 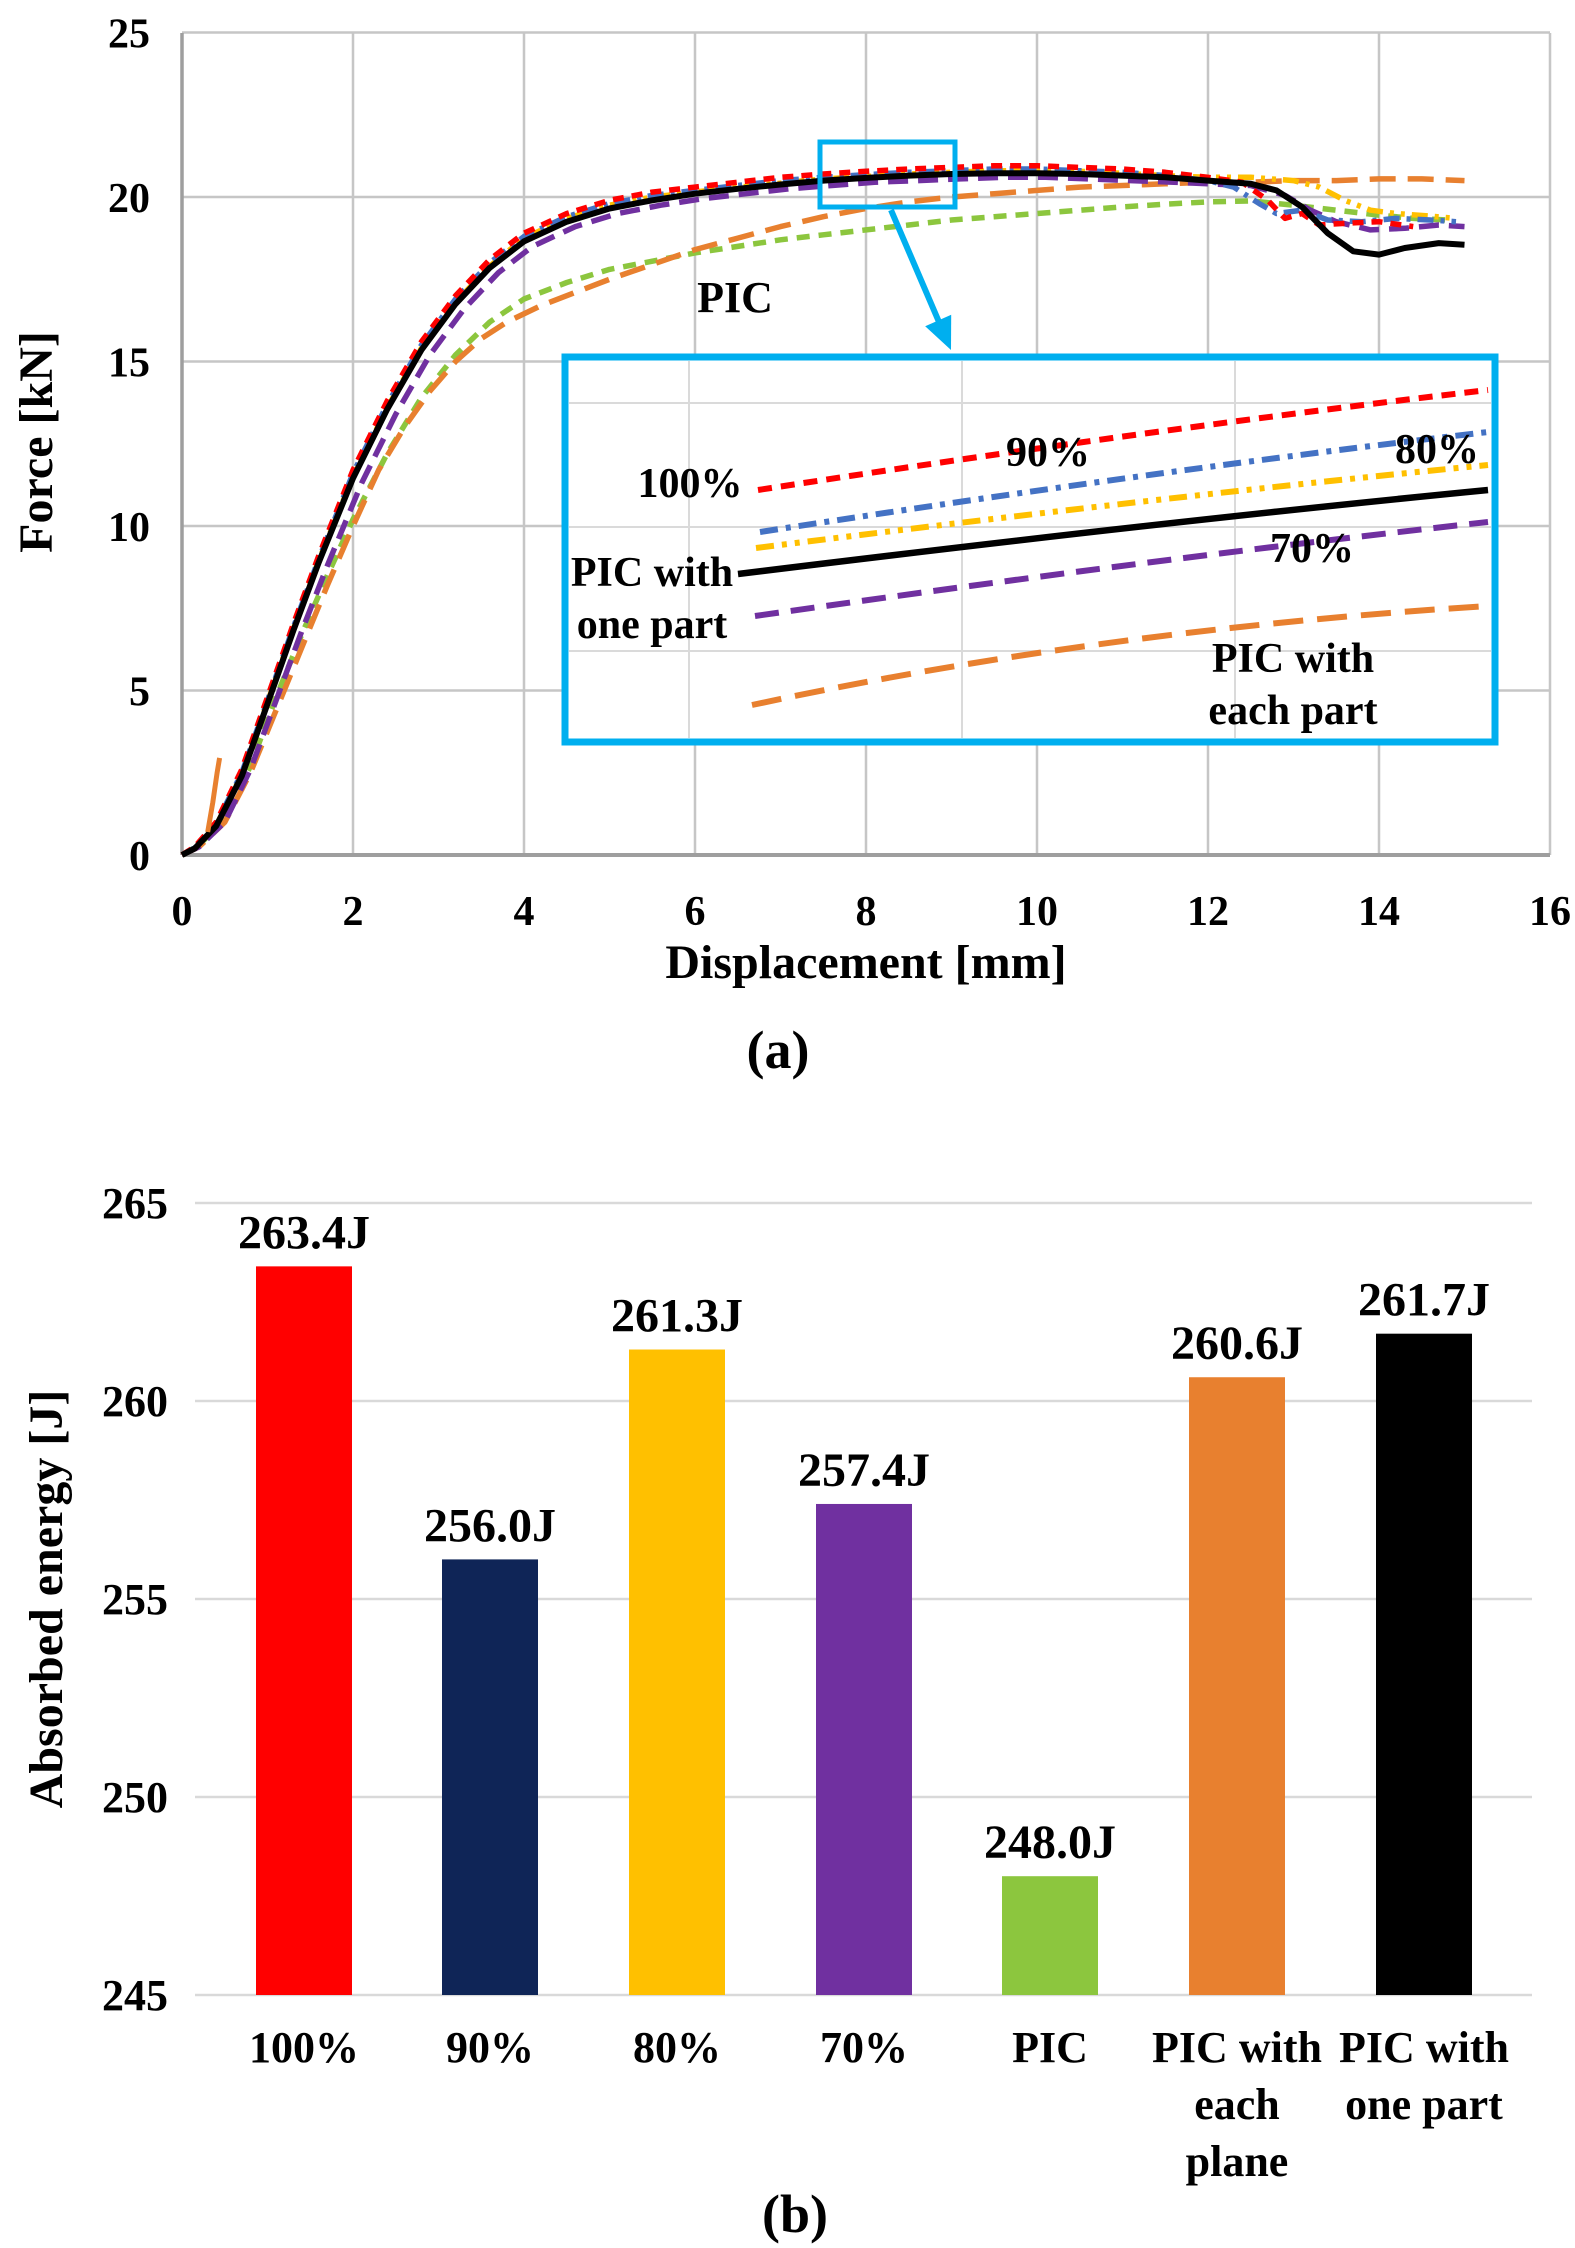 What do you see at coordinates (129, 199) in the screenshot?
I see `y-tick-label: 20` at bounding box center [129, 199].